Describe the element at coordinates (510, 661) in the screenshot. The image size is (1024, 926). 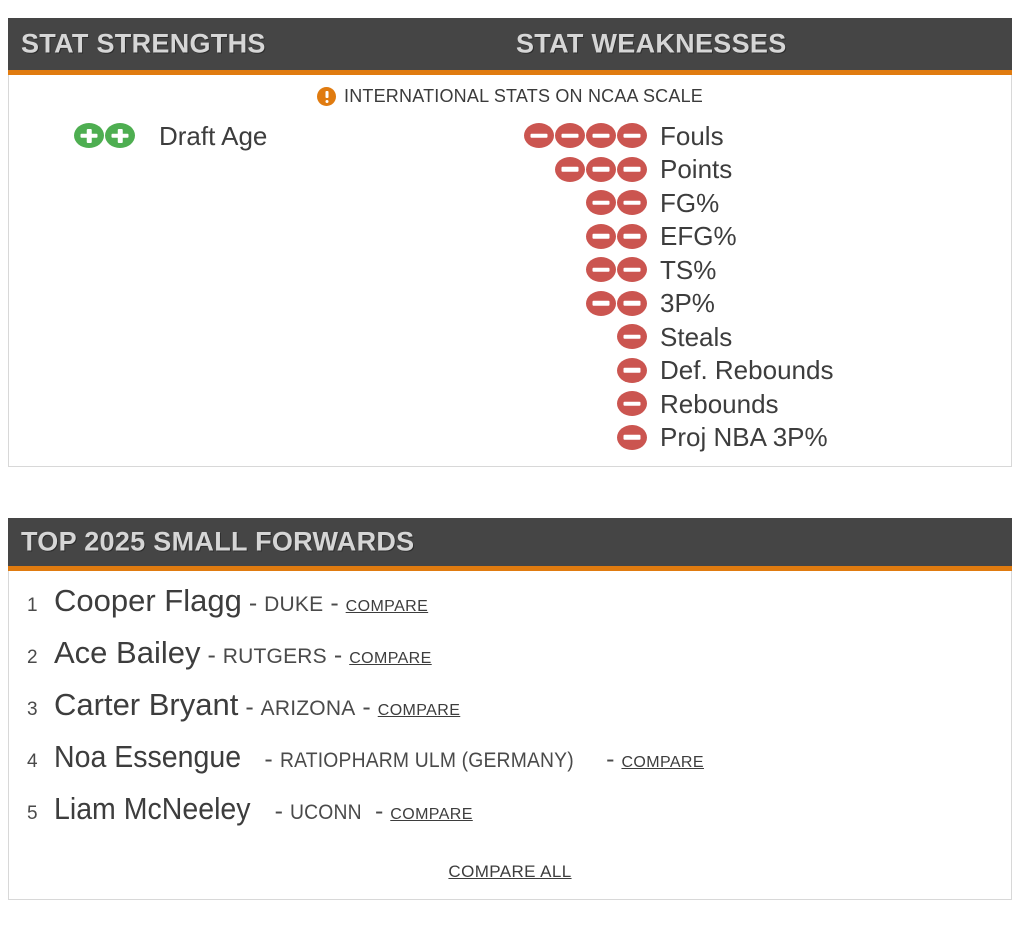
I see `player-rank-row: 2 Ace Bailey - RUTGERS - COMPARE` at that location.